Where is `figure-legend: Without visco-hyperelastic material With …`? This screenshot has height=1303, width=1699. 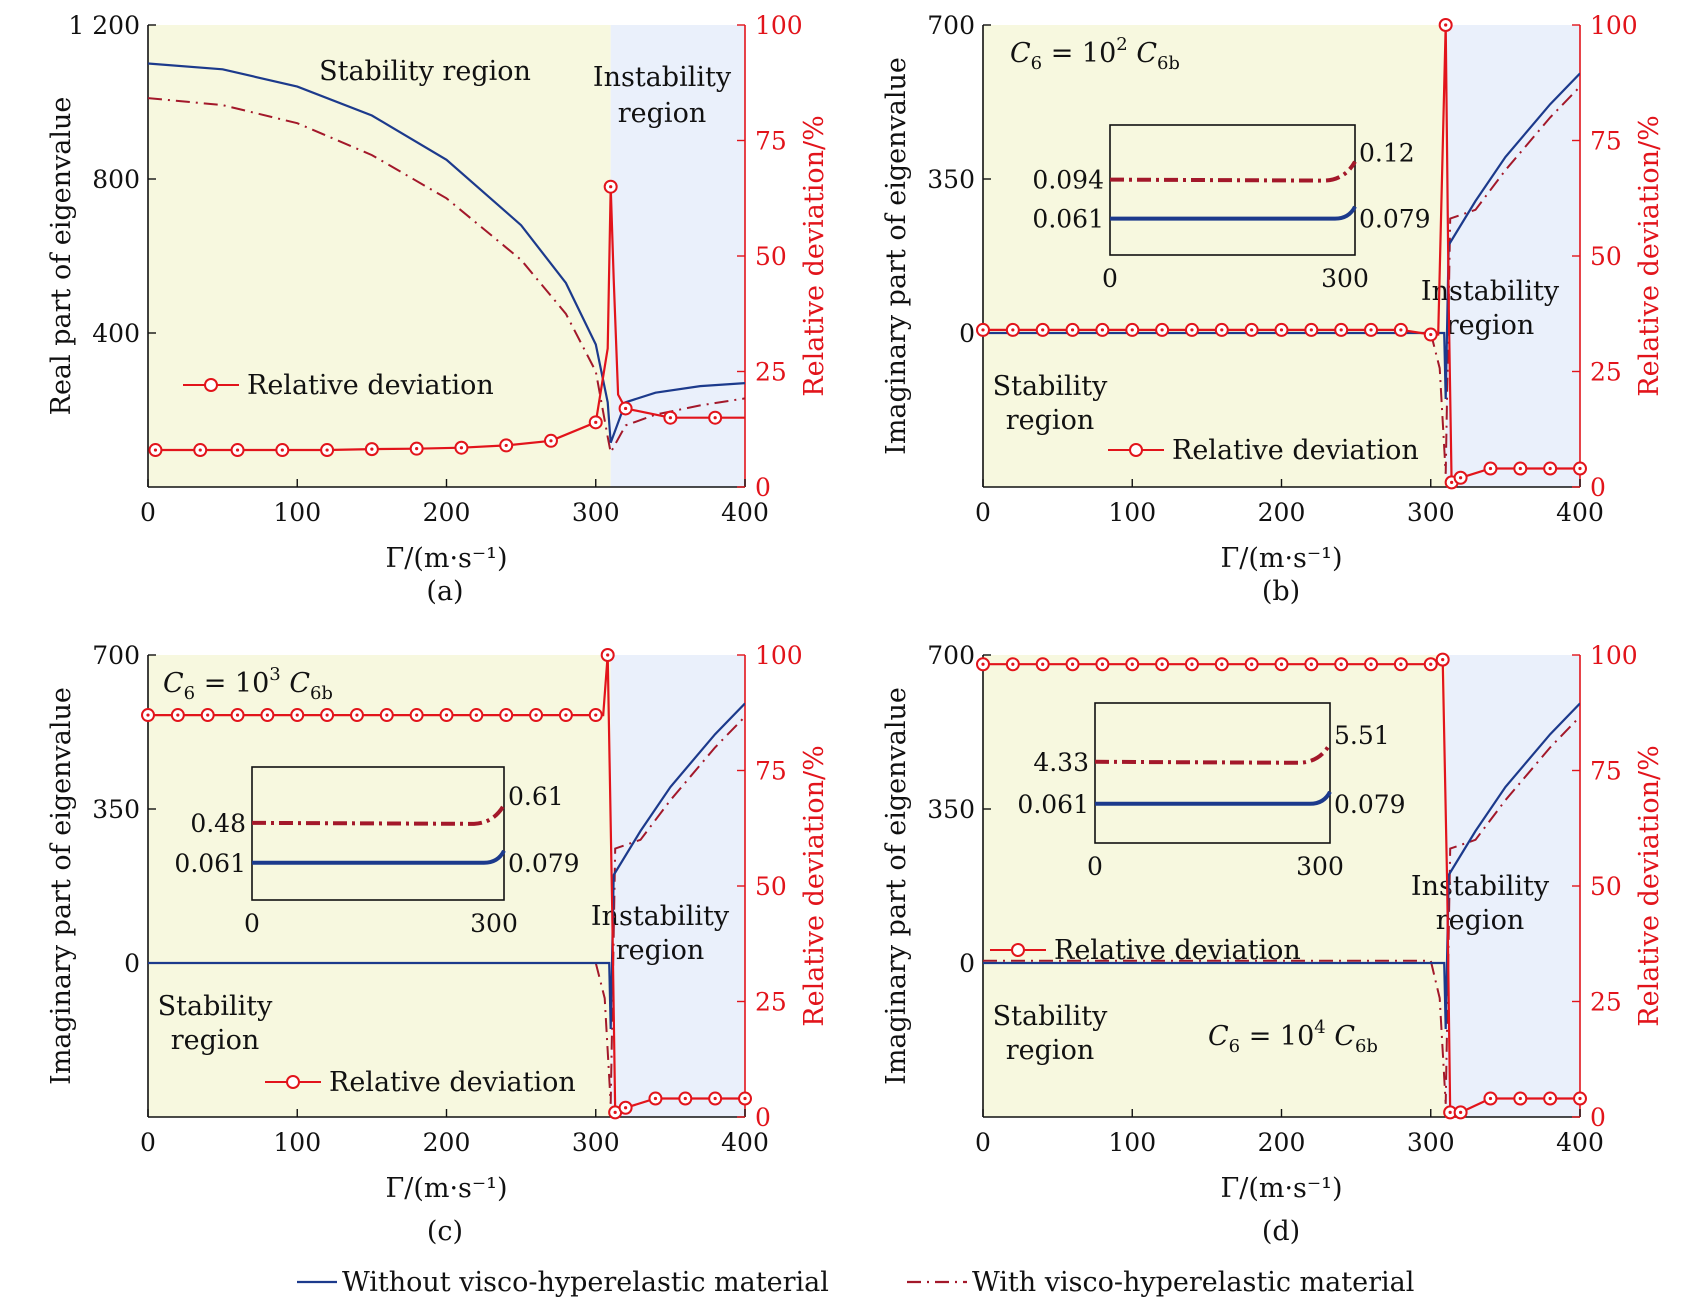 figure-legend: Without visco-hyperelastic material With … is located at coordinates (855, 1282).